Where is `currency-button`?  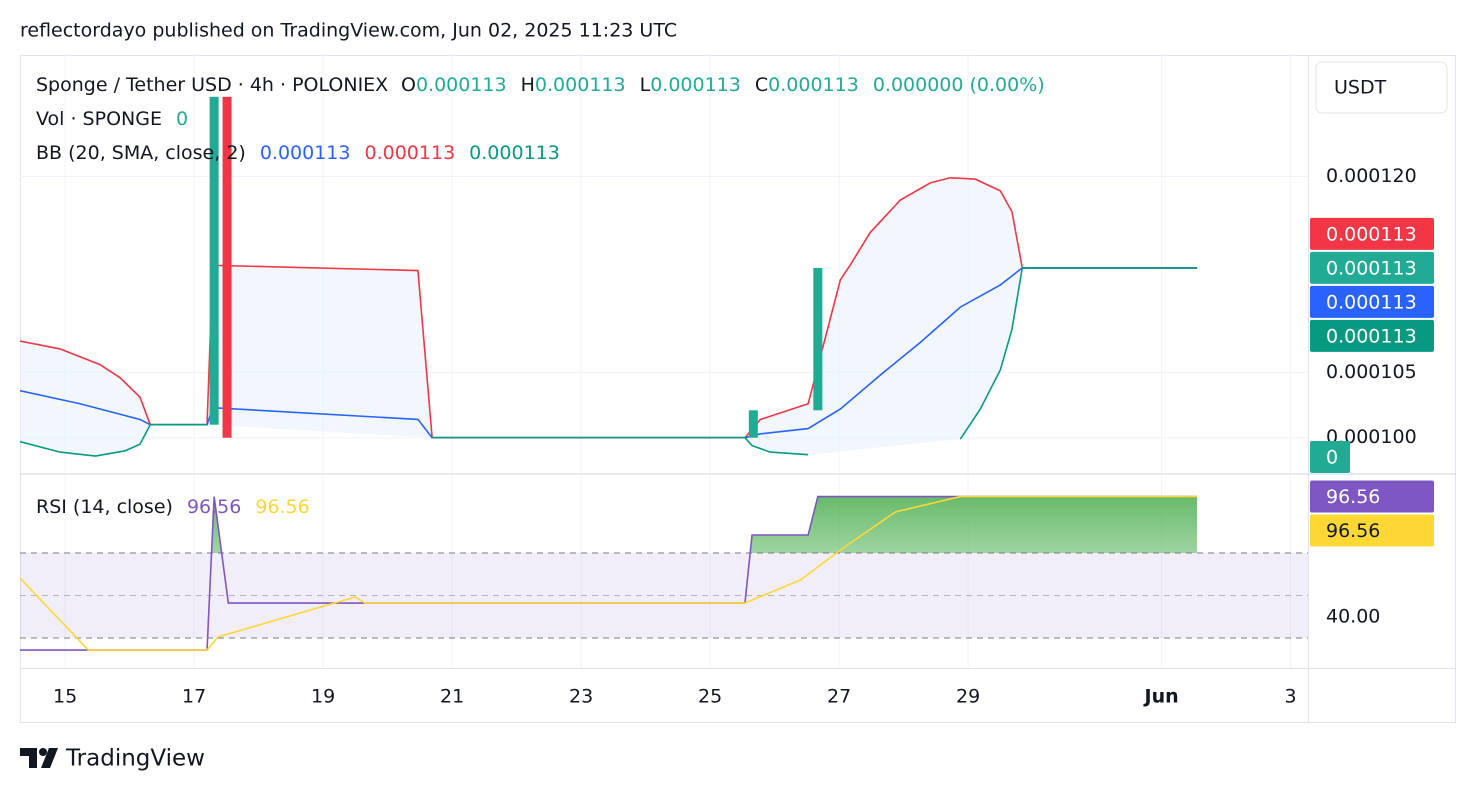
currency-button is located at coordinates (1381, 87).